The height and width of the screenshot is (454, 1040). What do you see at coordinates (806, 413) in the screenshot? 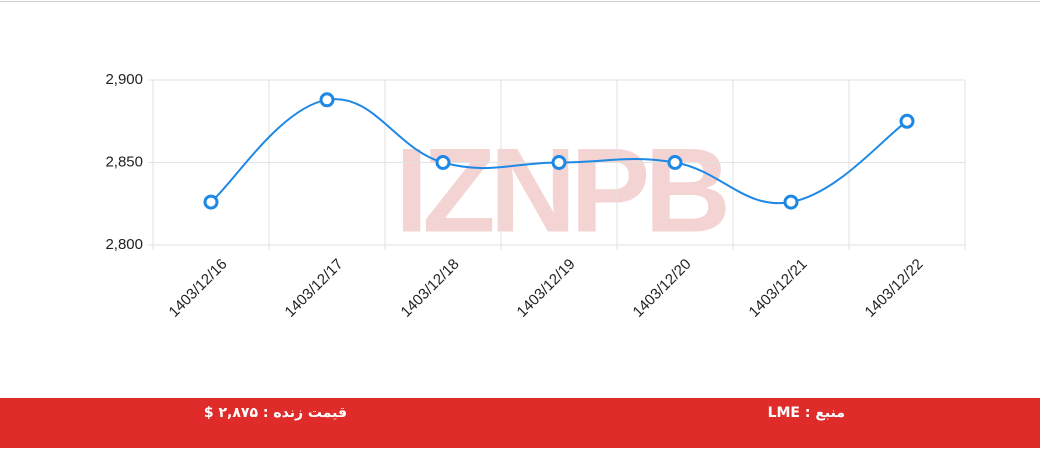
I see `source: منبع : LME` at bounding box center [806, 413].